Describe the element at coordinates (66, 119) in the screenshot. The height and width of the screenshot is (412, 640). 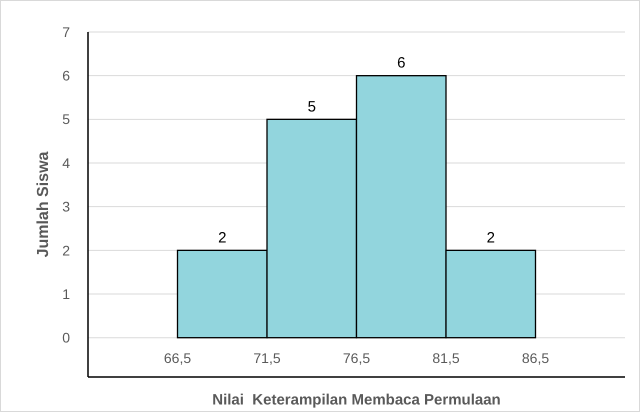
I see `y-tick-label: 5` at that location.